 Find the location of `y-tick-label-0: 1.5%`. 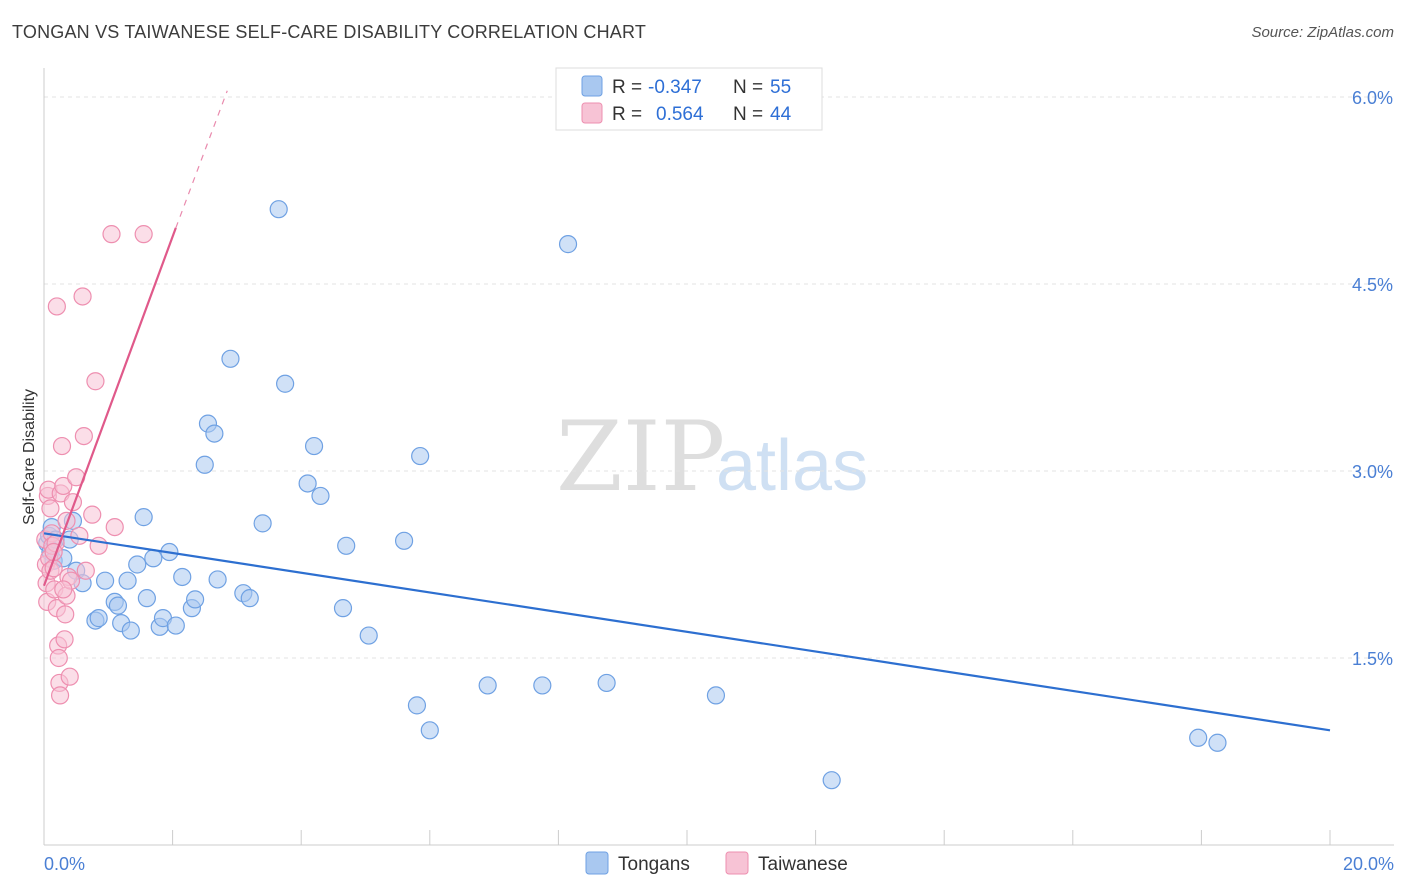

y-tick-label-0: 1.5% is located at coordinates (1372, 659).